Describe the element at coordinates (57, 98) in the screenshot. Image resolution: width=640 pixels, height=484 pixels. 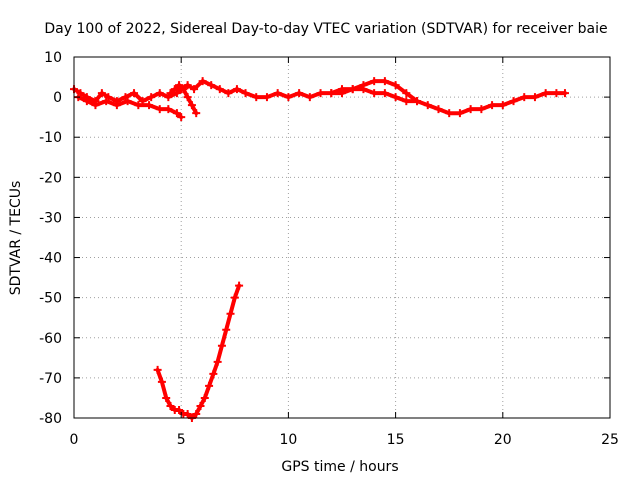
I see `y-tick-label: 0` at that location.